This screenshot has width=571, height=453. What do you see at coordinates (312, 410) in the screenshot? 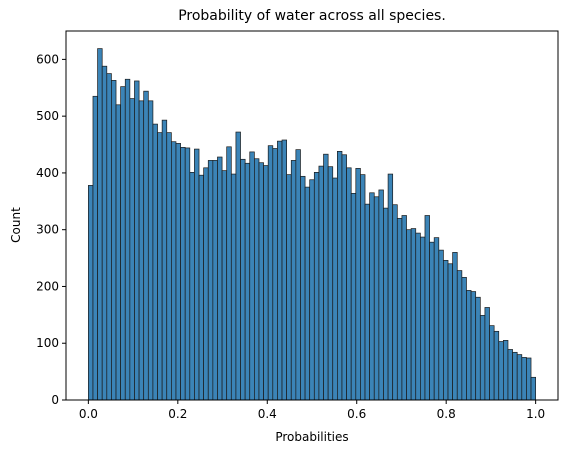
I see `x-axis: 0.0 0.2 0.4 0.6 0.8 1.0` at bounding box center [312, 410].